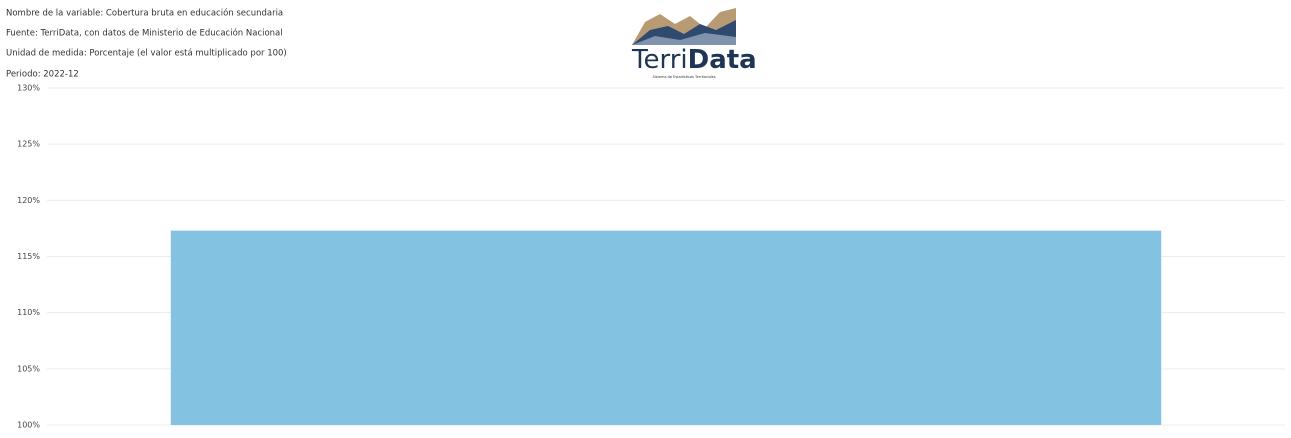 The height and width of the screenshot is (438, 1291). What do you see at coordinates (28, 200) in the screenshot?
I see `y-tick-label: 120%` at bounding box center [28, 200].